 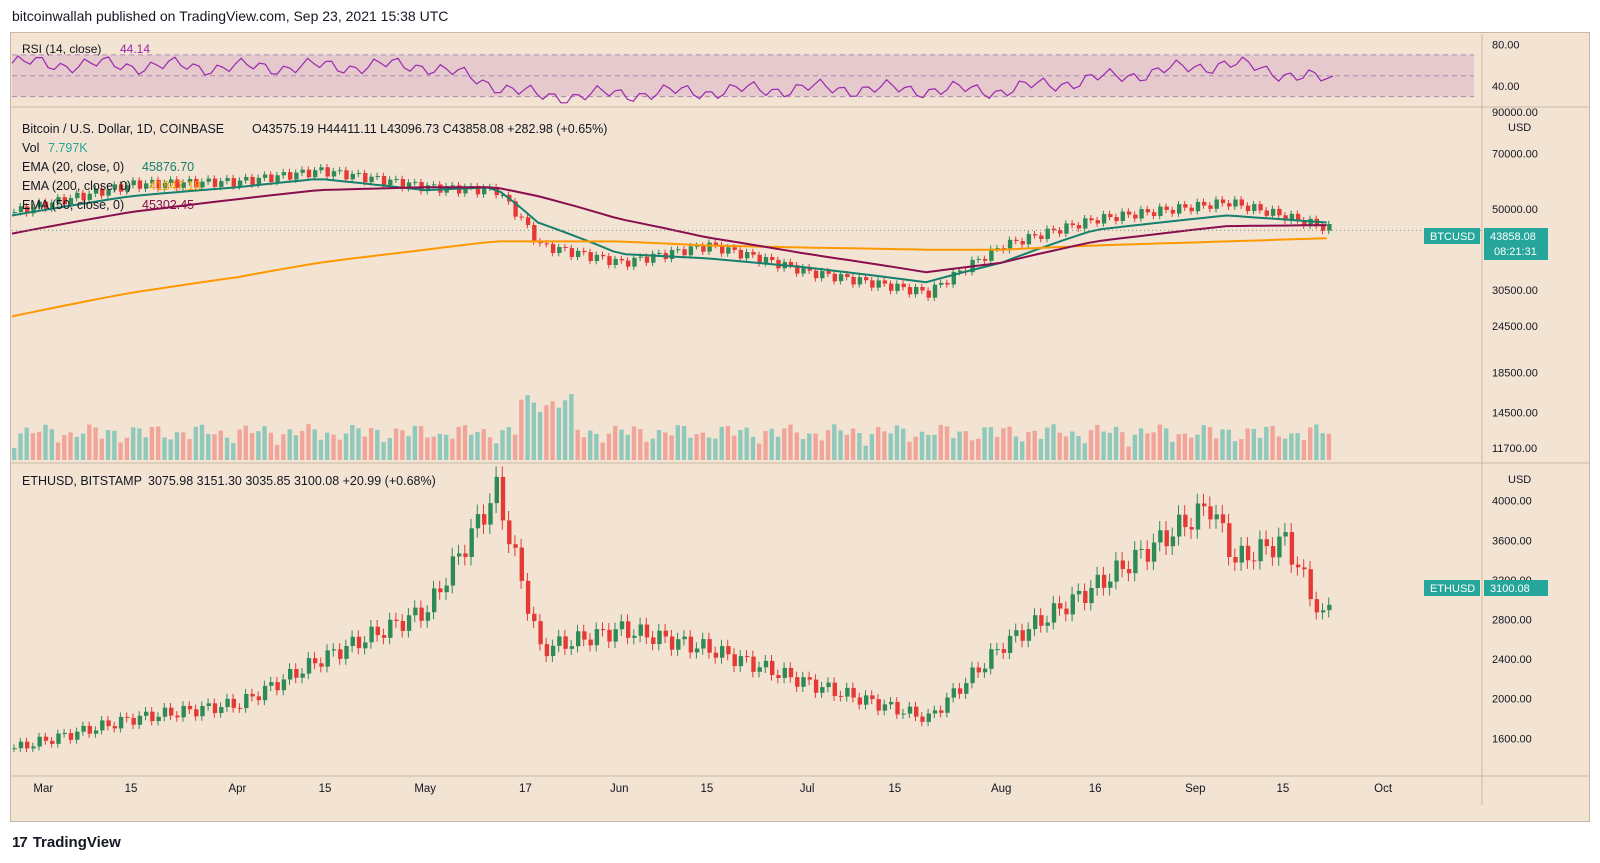 What do you see at coordinates (712, 789) in the screenshot?
I see `time-axis: Mar 15 Apr 15 May 17 Jun 15 Jul 15 Aug 16 Sep 15 Oct` at bounding box center [712, 789].